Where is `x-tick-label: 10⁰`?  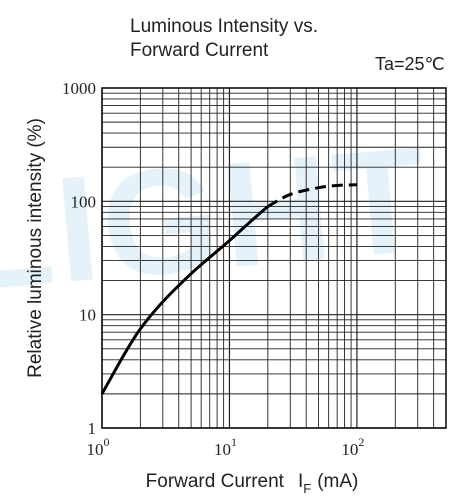
x-tick-label: 10⁰ is located at coordinates (98, 447).